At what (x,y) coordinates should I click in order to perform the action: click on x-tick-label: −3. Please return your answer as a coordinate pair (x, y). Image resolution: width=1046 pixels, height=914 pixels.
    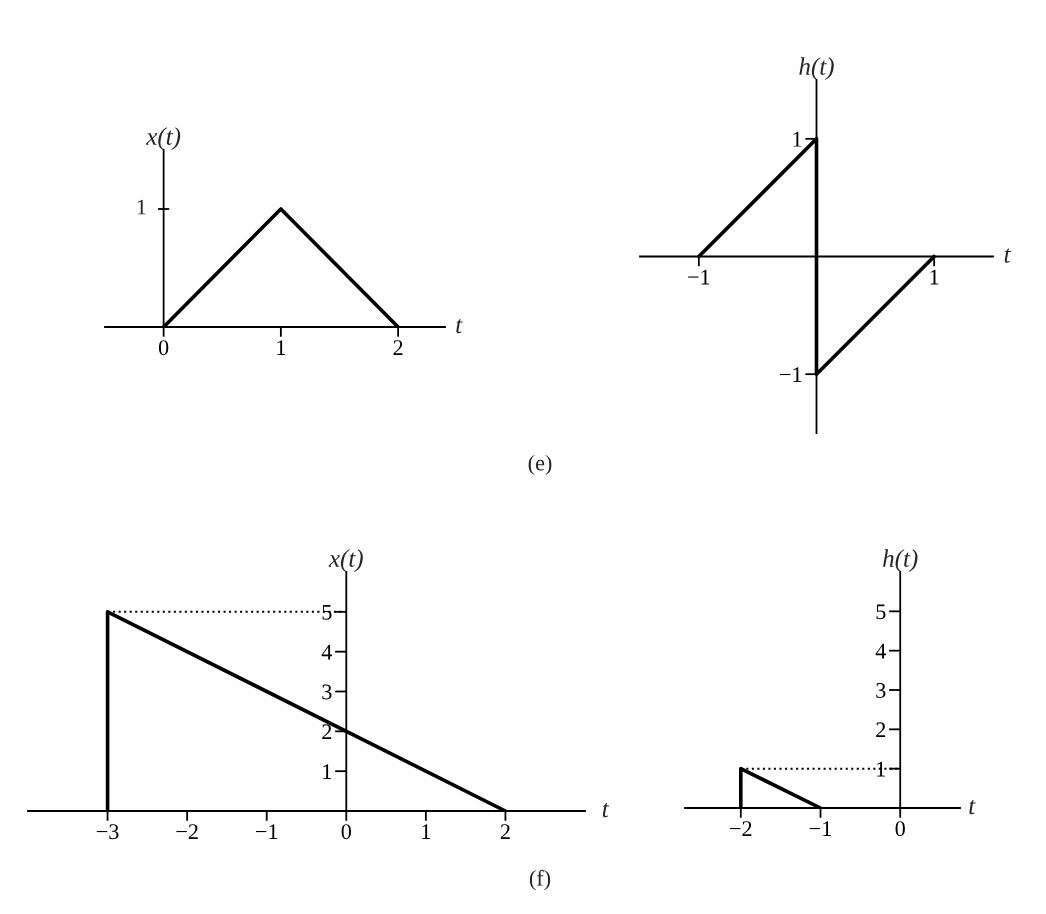
    Looking at the image, I should click on (107, 832).